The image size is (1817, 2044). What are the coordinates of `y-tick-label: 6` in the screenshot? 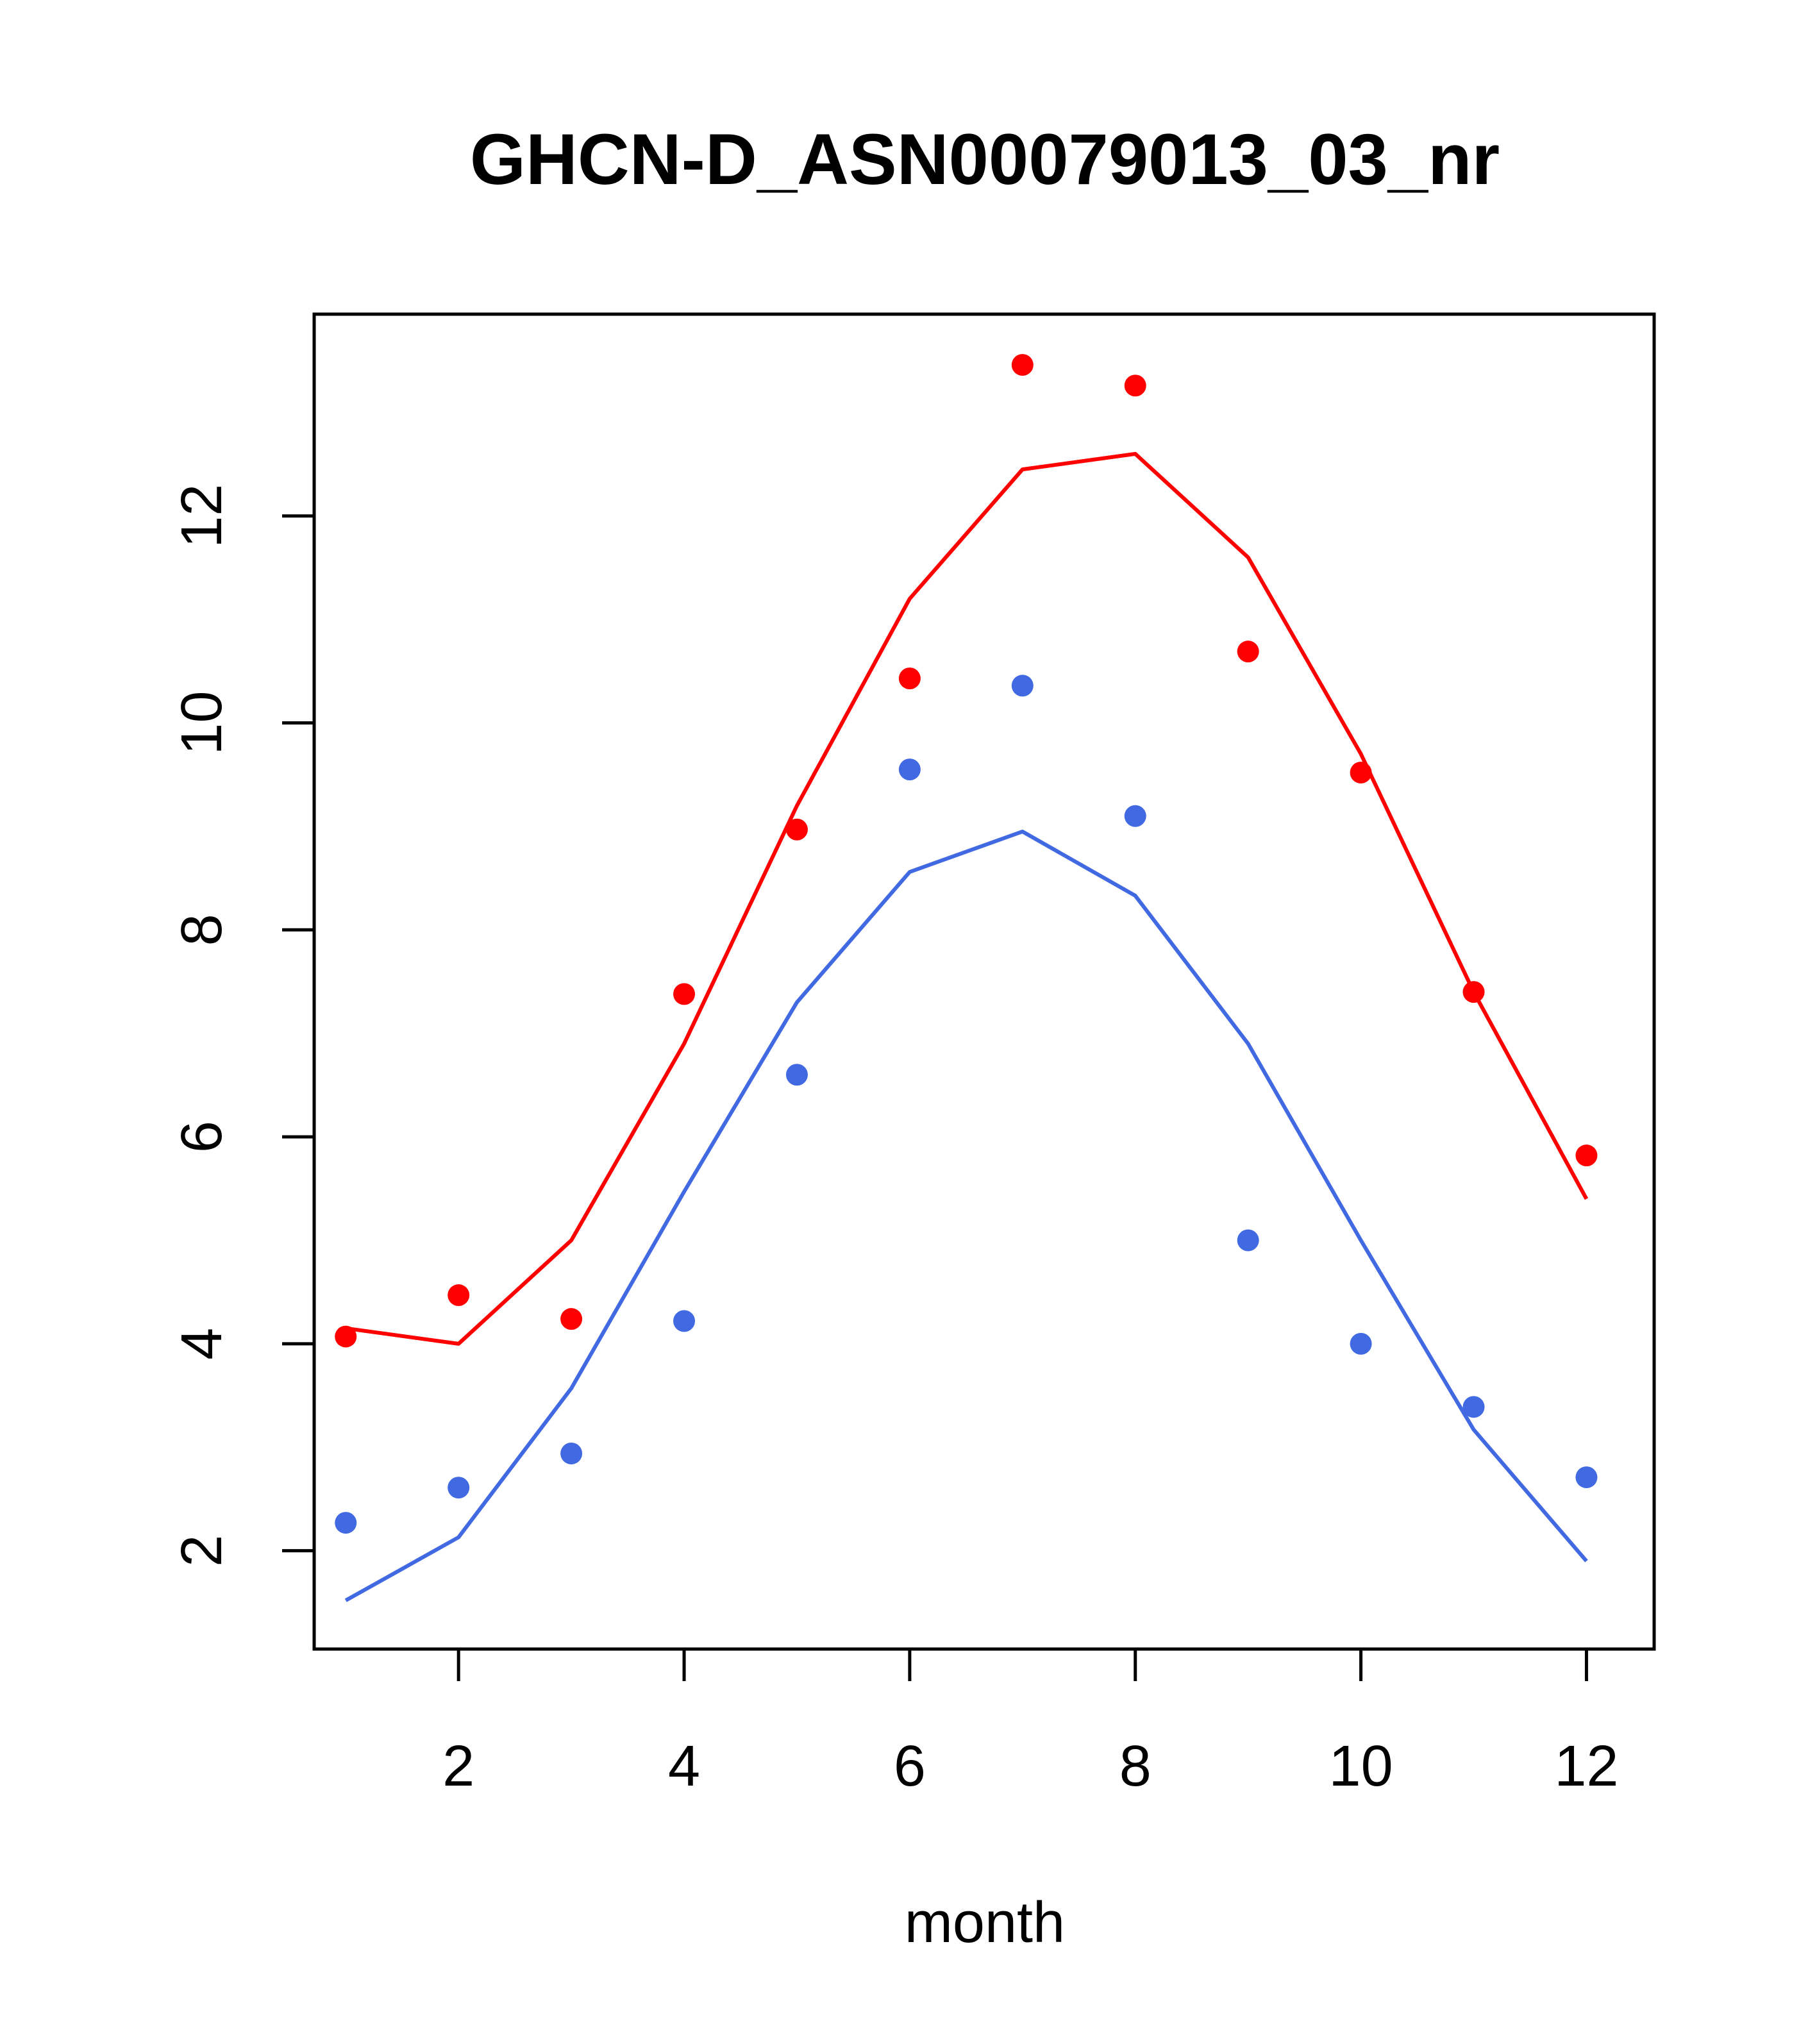 It's located at (202, 1137).